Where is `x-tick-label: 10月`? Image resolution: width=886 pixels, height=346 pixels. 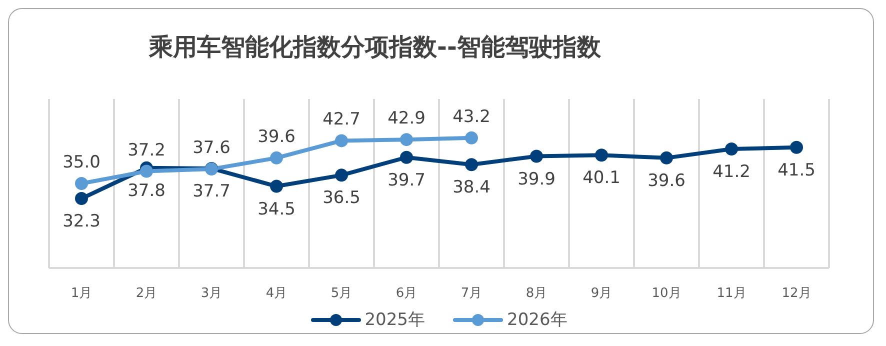
x-tick-label: 10月 is located at coordinates (667, 294).